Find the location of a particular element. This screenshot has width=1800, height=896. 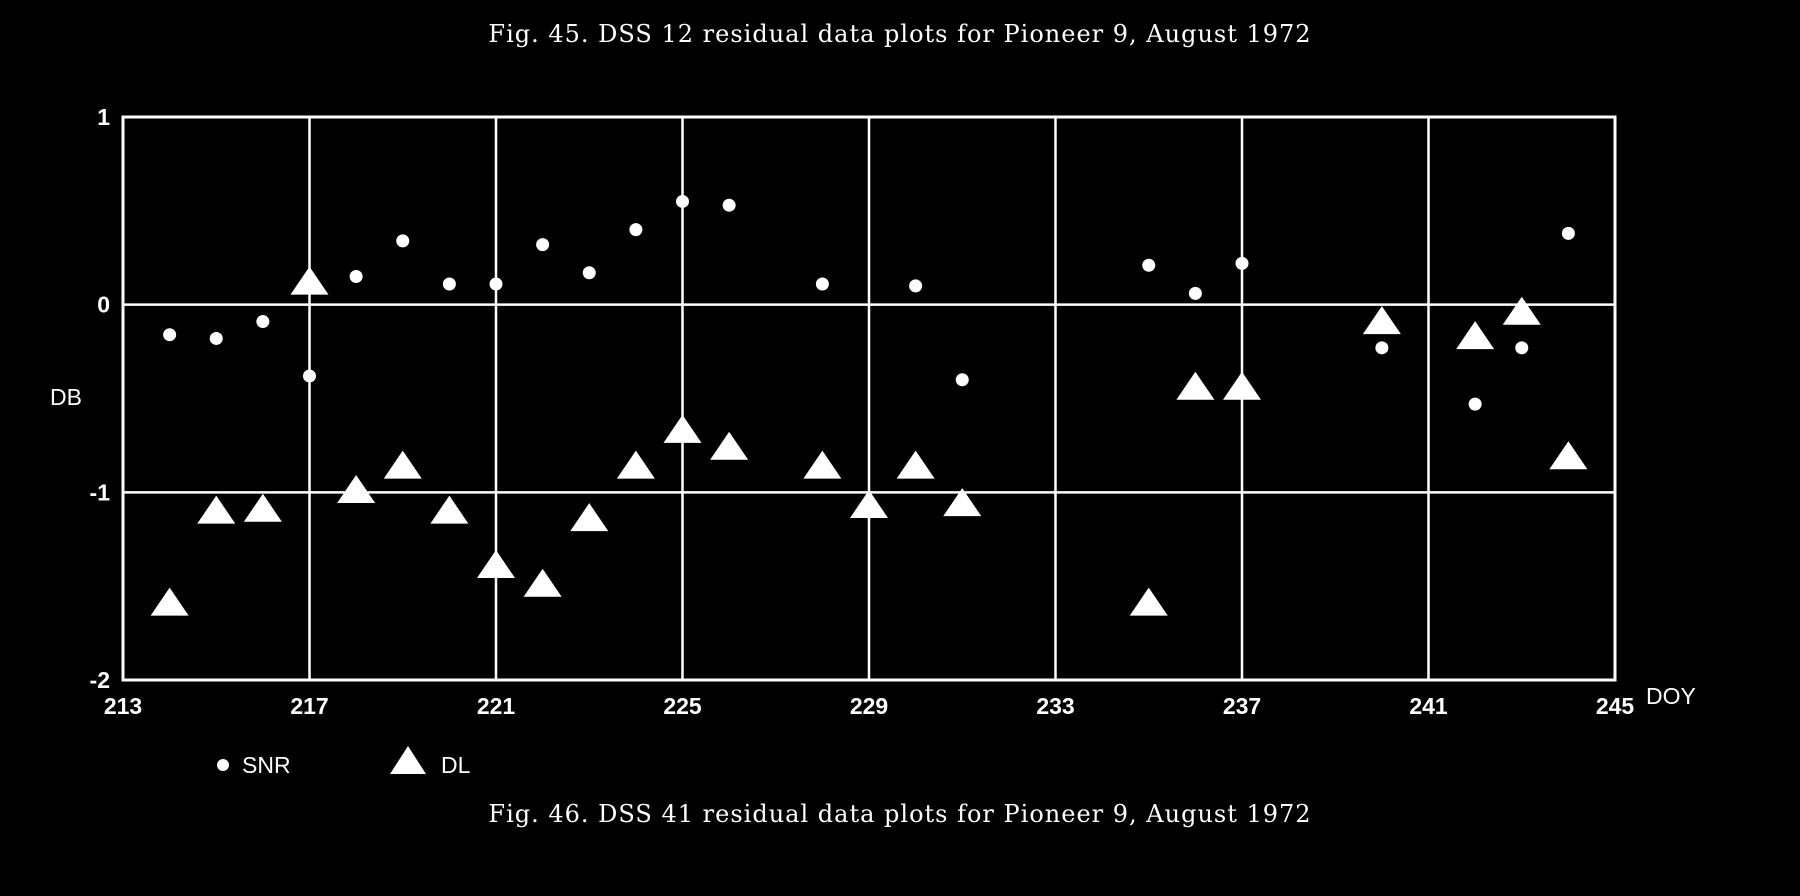

y-tick-label: -1 is located at coordinates (100, 492).